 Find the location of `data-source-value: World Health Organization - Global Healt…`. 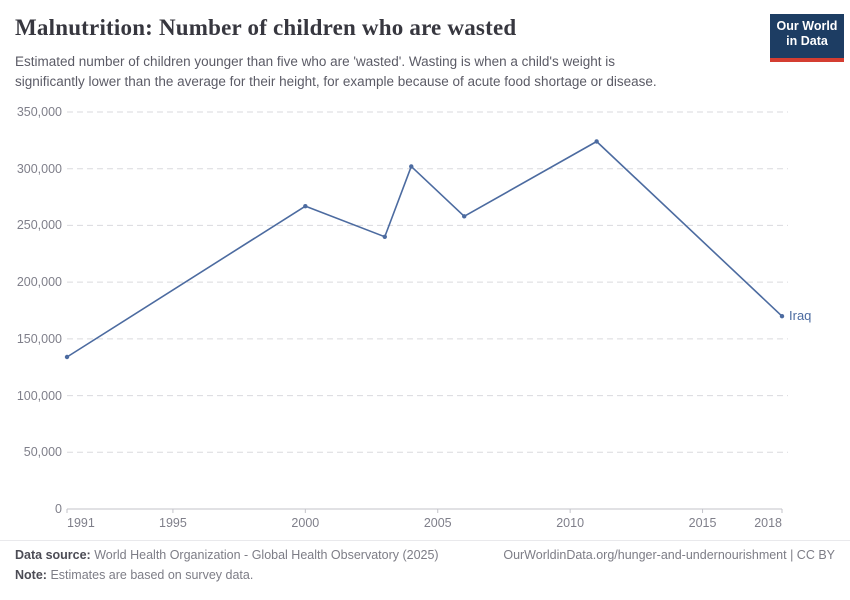

data-source-value: World Health Organization - Global Healt… is located at coordinates (266, 555).